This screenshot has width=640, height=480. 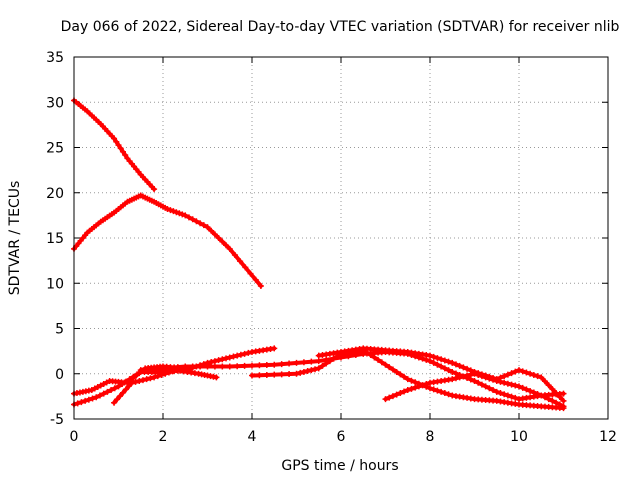 What do you see at coordinates (252, 437) in the screenshot?
I see `x-tick-label: 4` at bounding box center [252, 437].